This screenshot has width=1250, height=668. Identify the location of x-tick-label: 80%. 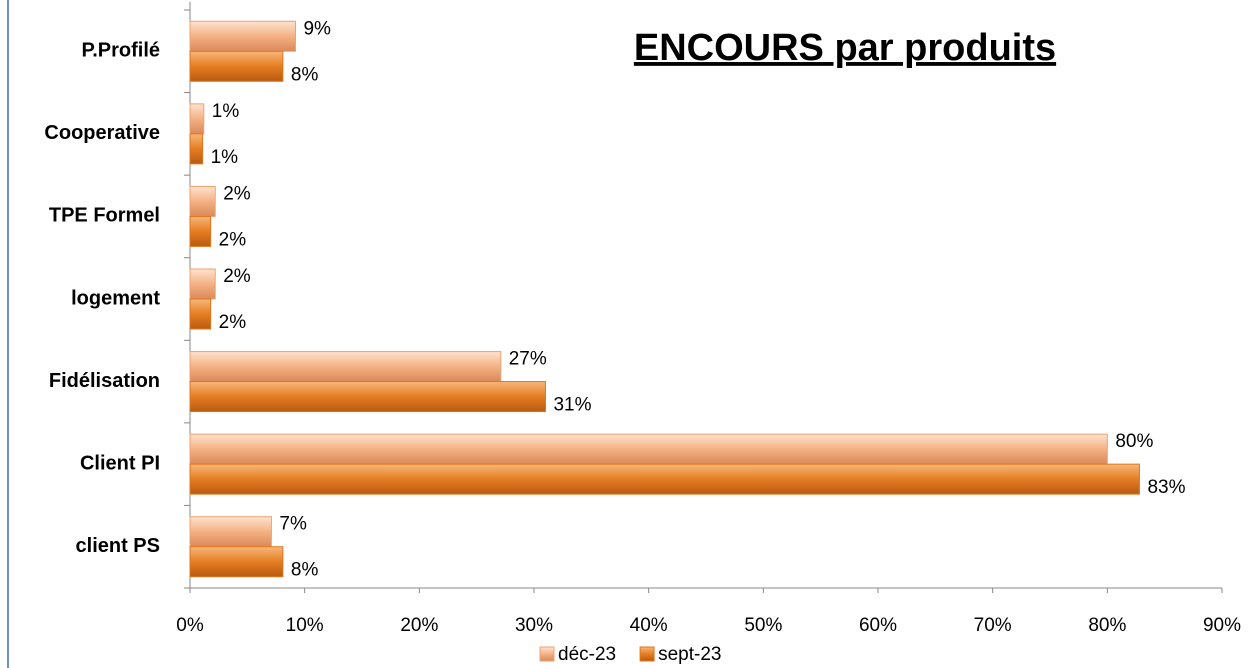
(1107, 625).